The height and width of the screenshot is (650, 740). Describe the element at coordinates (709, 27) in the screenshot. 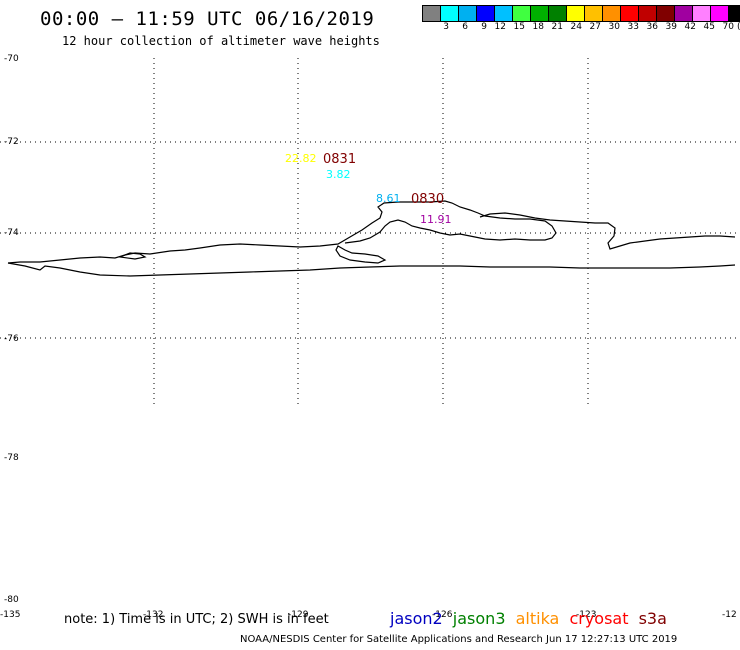

I see `legend-label: 45` at that location.